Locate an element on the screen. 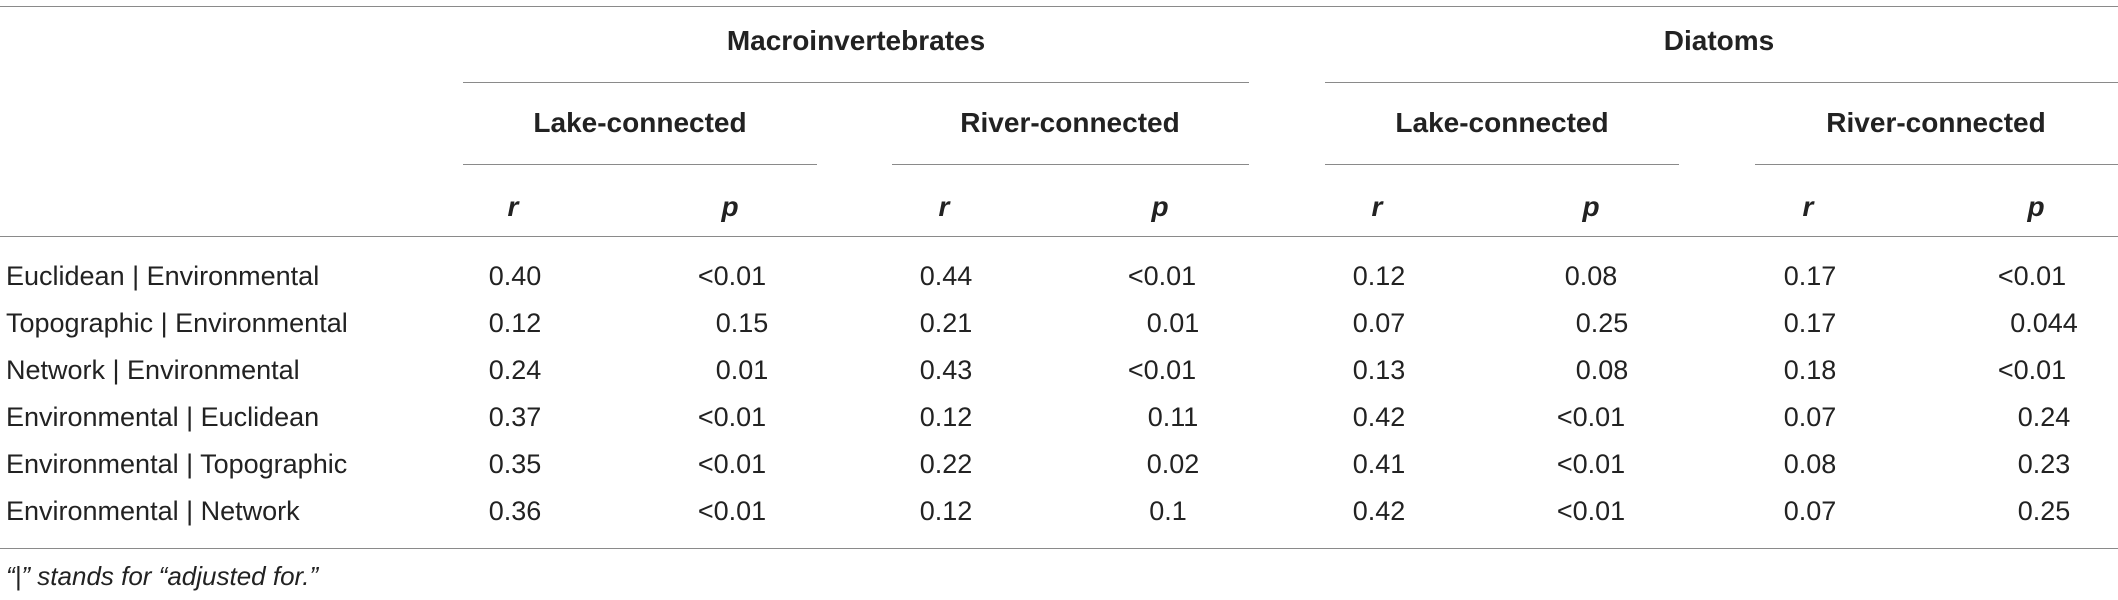 The image size is (2118, 600). row-label: Euclidean | Environmental is located at coordinates (163, 276).